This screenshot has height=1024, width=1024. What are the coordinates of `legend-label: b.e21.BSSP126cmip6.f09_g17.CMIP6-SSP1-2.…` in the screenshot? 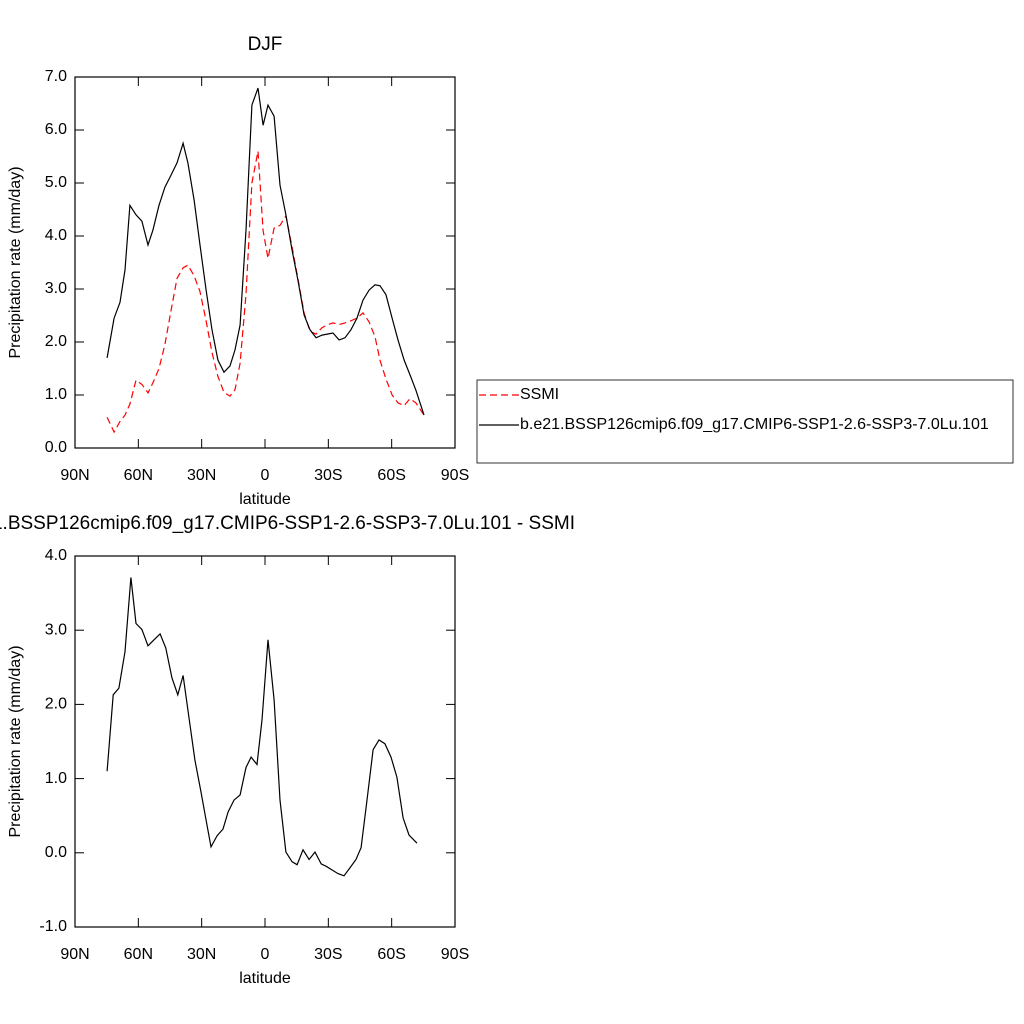 It's located at (754, 424).